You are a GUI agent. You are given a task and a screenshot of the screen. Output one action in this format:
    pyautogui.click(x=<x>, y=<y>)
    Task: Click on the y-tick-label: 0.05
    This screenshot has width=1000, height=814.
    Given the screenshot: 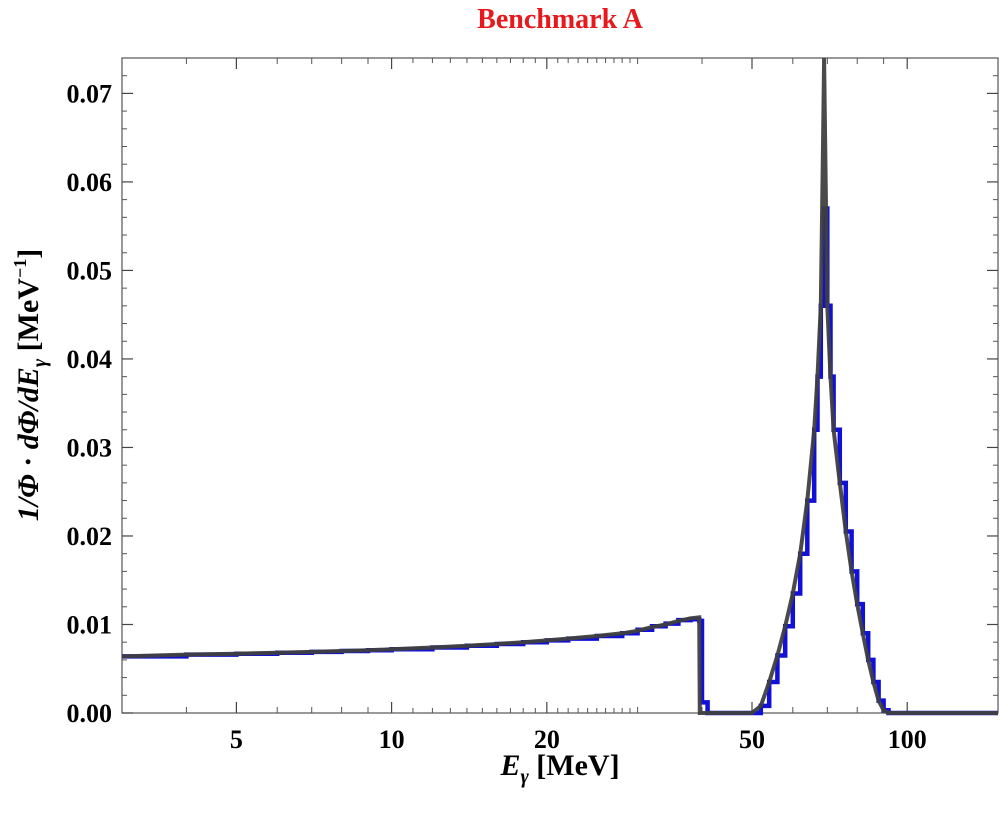 What is the action you would take?
    pyautogui.click(x=90, y=270)
    